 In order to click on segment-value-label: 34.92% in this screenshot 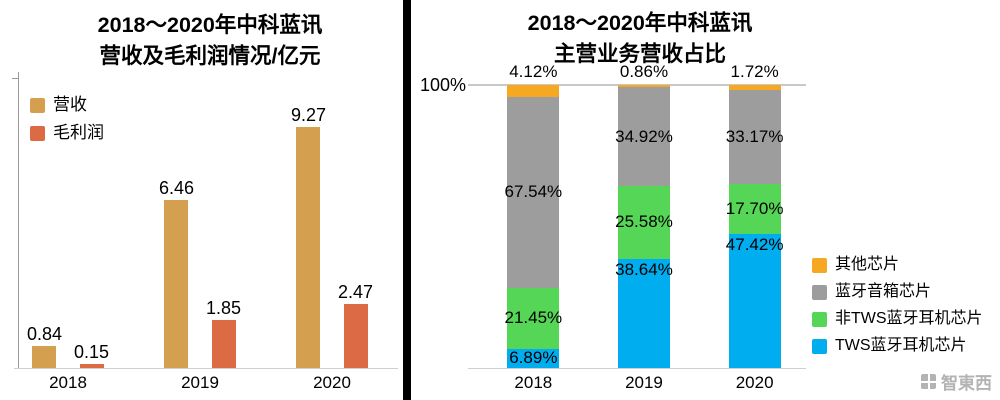, I will do `click(644, 136)`.